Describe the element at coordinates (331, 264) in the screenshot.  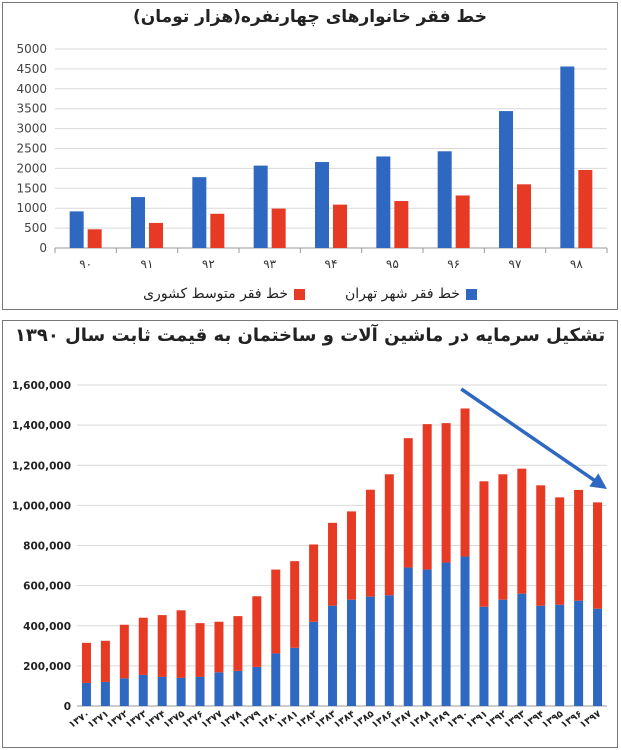
I see `x-tick-label: ۹۴` at that location.